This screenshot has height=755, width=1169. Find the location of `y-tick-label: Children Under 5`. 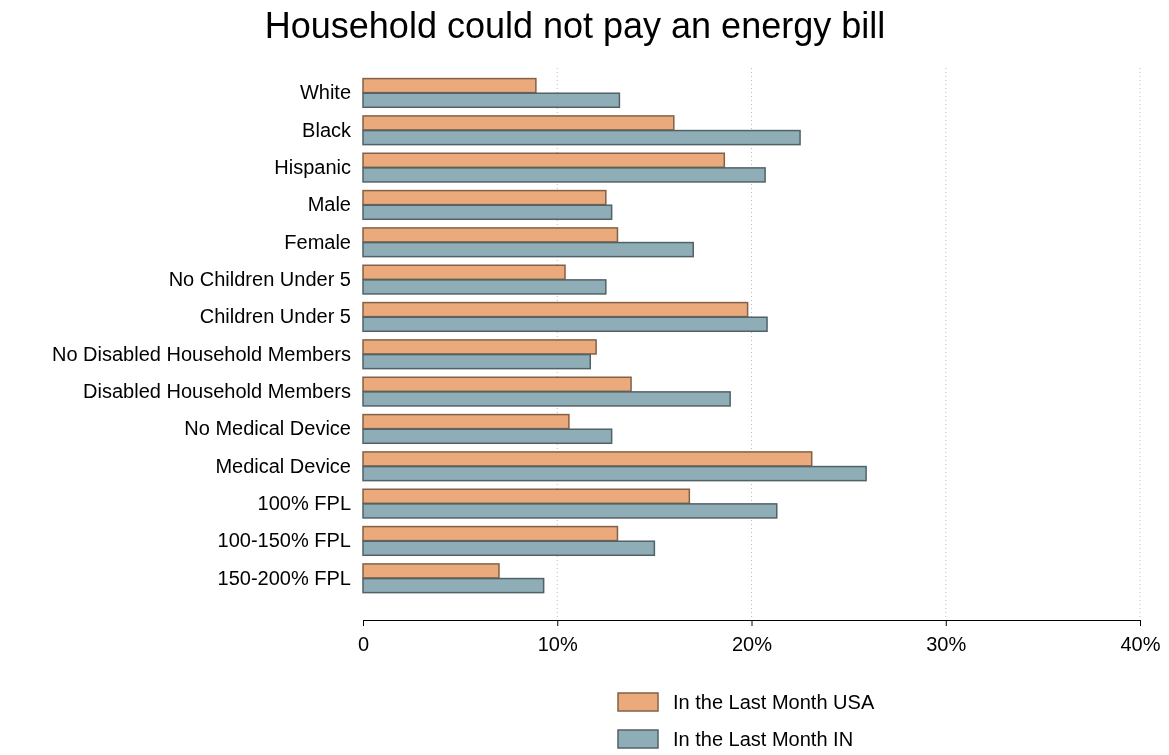

y-tick-label: Children Under 5 is located at coordinates (275, 316).